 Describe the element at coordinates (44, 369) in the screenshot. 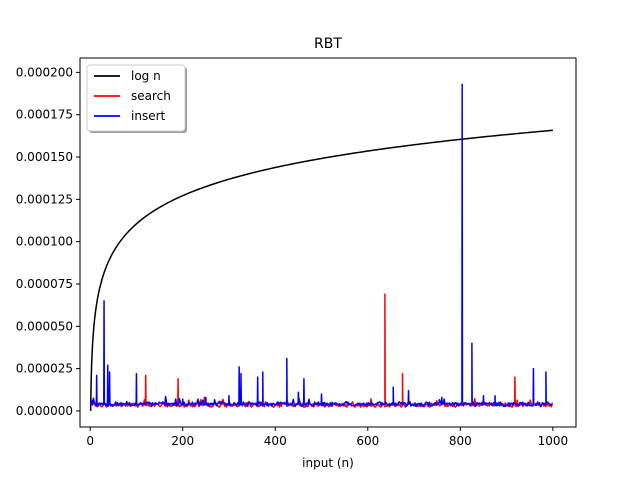

I see `y-tick-label: 0.000025` at that location.